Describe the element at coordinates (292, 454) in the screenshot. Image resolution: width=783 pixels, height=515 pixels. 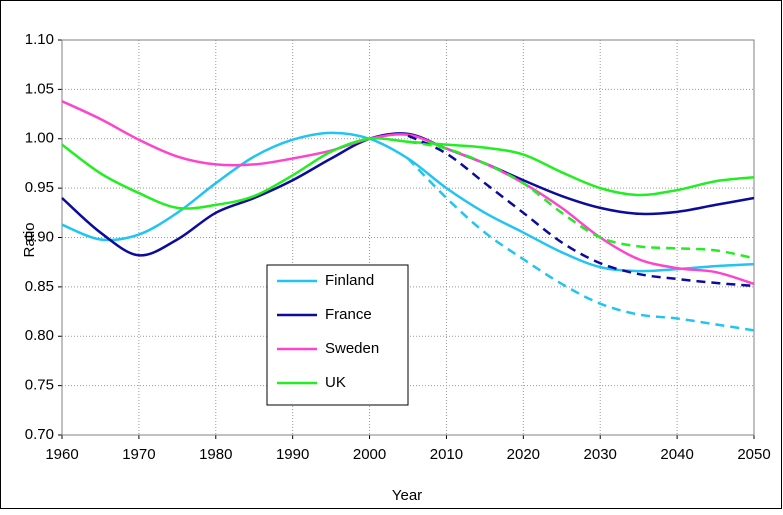
I see `x-tick-label: 1990` at that location.